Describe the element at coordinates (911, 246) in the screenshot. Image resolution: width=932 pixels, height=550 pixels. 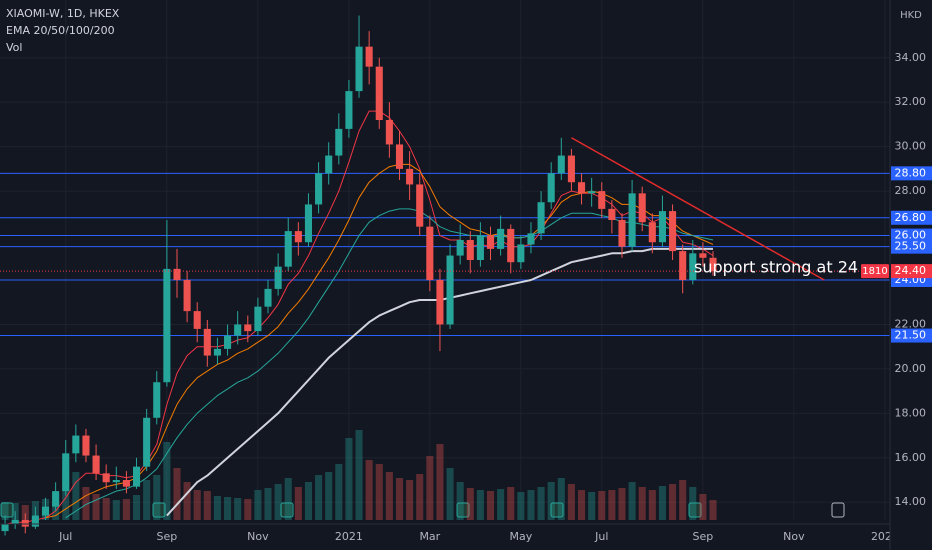
I see `level-label: 25.50` at that location.